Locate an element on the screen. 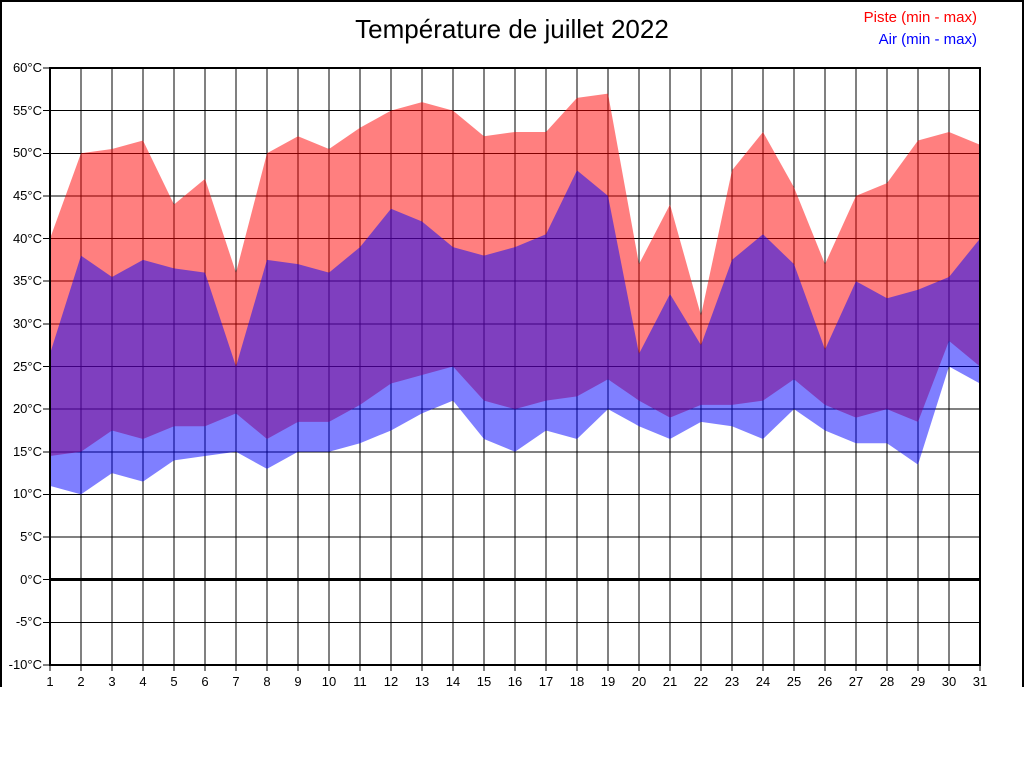 This screenshot has height=768, width=1024. legend-air-label: Air (min - max) is located at coordinates (927, 39).